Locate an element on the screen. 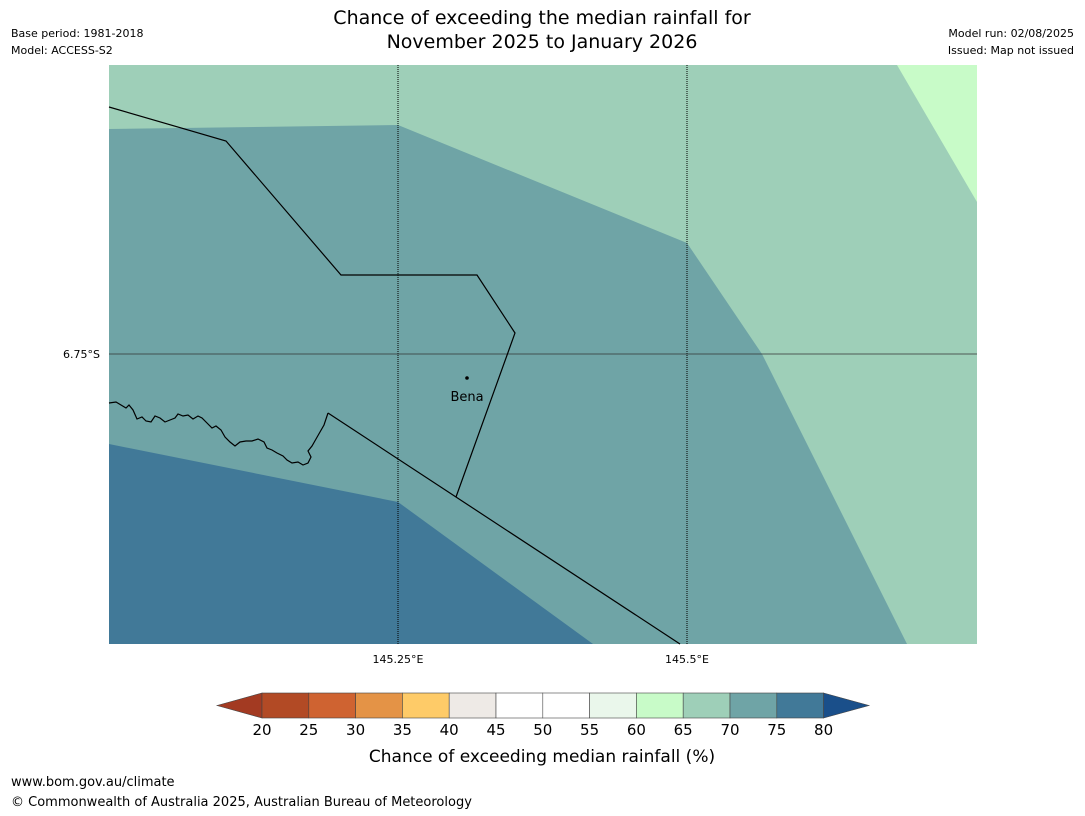  model-run-text: Model run: 02/08/2025 is located at coordinates (1011, 33).